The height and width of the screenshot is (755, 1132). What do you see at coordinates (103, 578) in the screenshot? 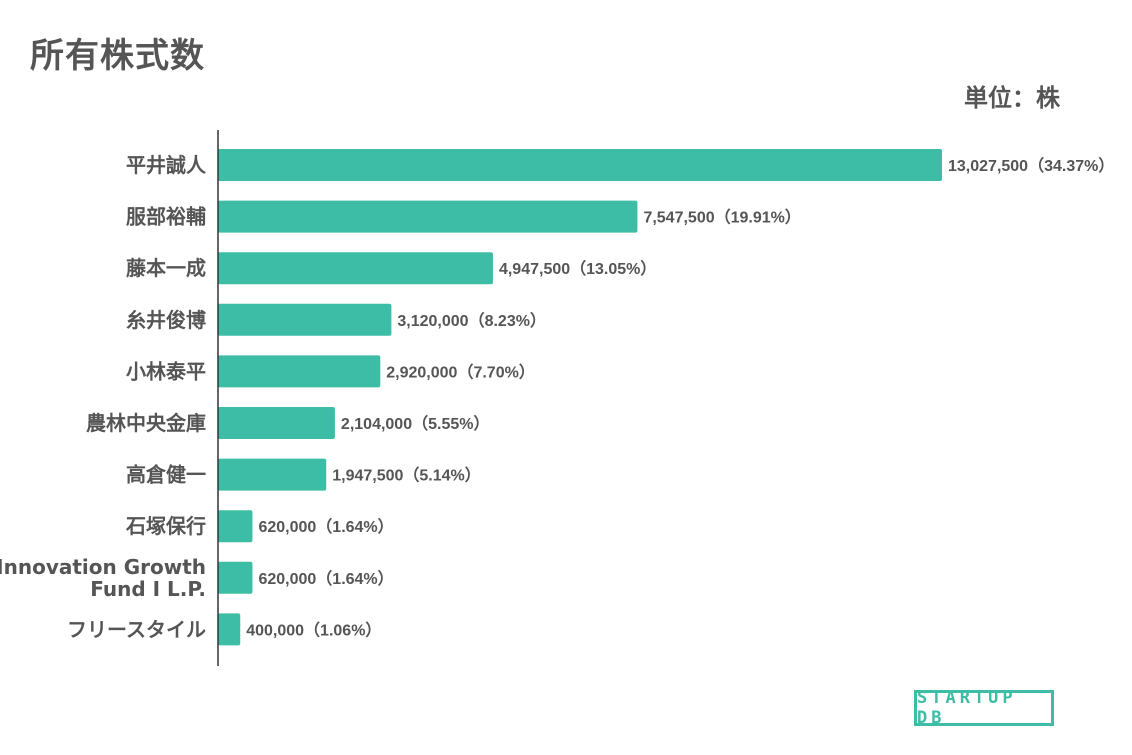
I see `category-label-8: Innovation Growth Fund I L.P.` at bounding box center [103, 578].